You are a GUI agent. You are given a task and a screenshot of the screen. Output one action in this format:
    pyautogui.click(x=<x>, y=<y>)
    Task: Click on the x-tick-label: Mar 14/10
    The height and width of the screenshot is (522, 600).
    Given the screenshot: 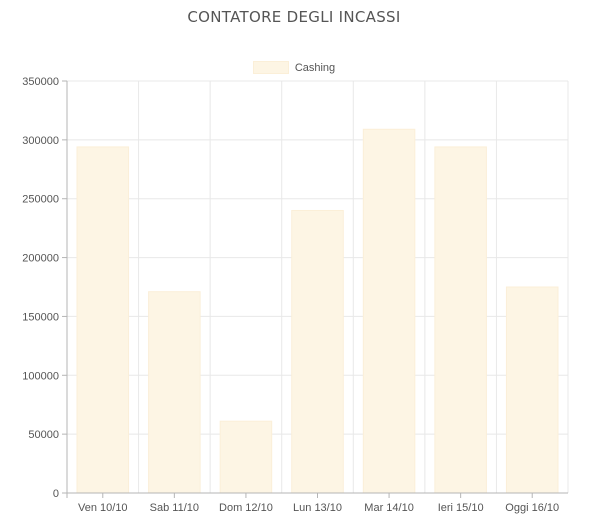 What is the action you would take?
    pyautogui.click(x=389, y=508)
    